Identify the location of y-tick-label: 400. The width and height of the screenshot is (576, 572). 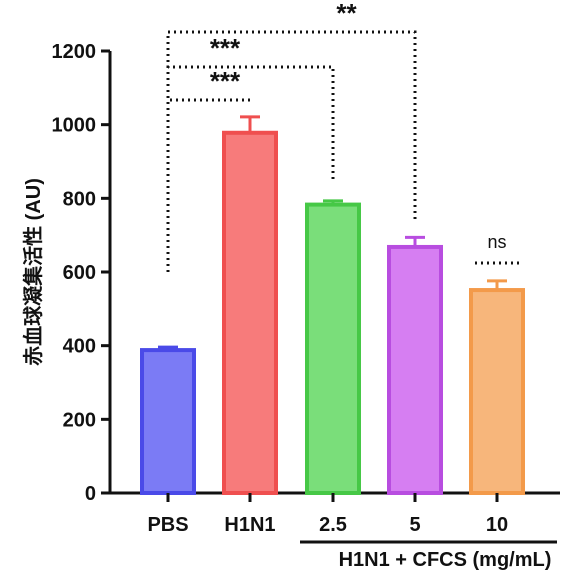
(79, 347).